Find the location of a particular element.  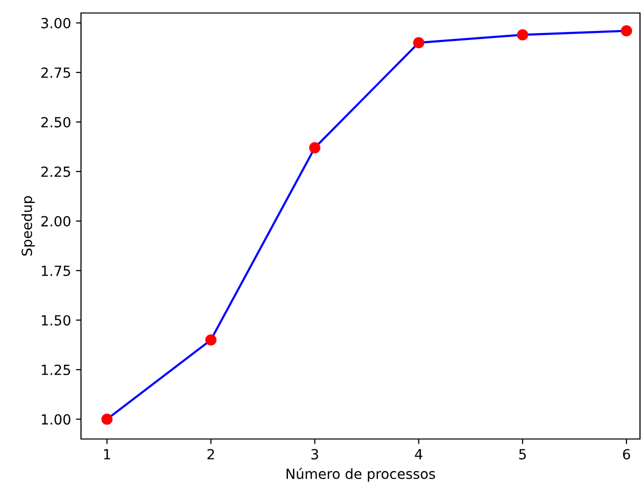

x-tick-label: 5 is located at coordinates (522, 454).